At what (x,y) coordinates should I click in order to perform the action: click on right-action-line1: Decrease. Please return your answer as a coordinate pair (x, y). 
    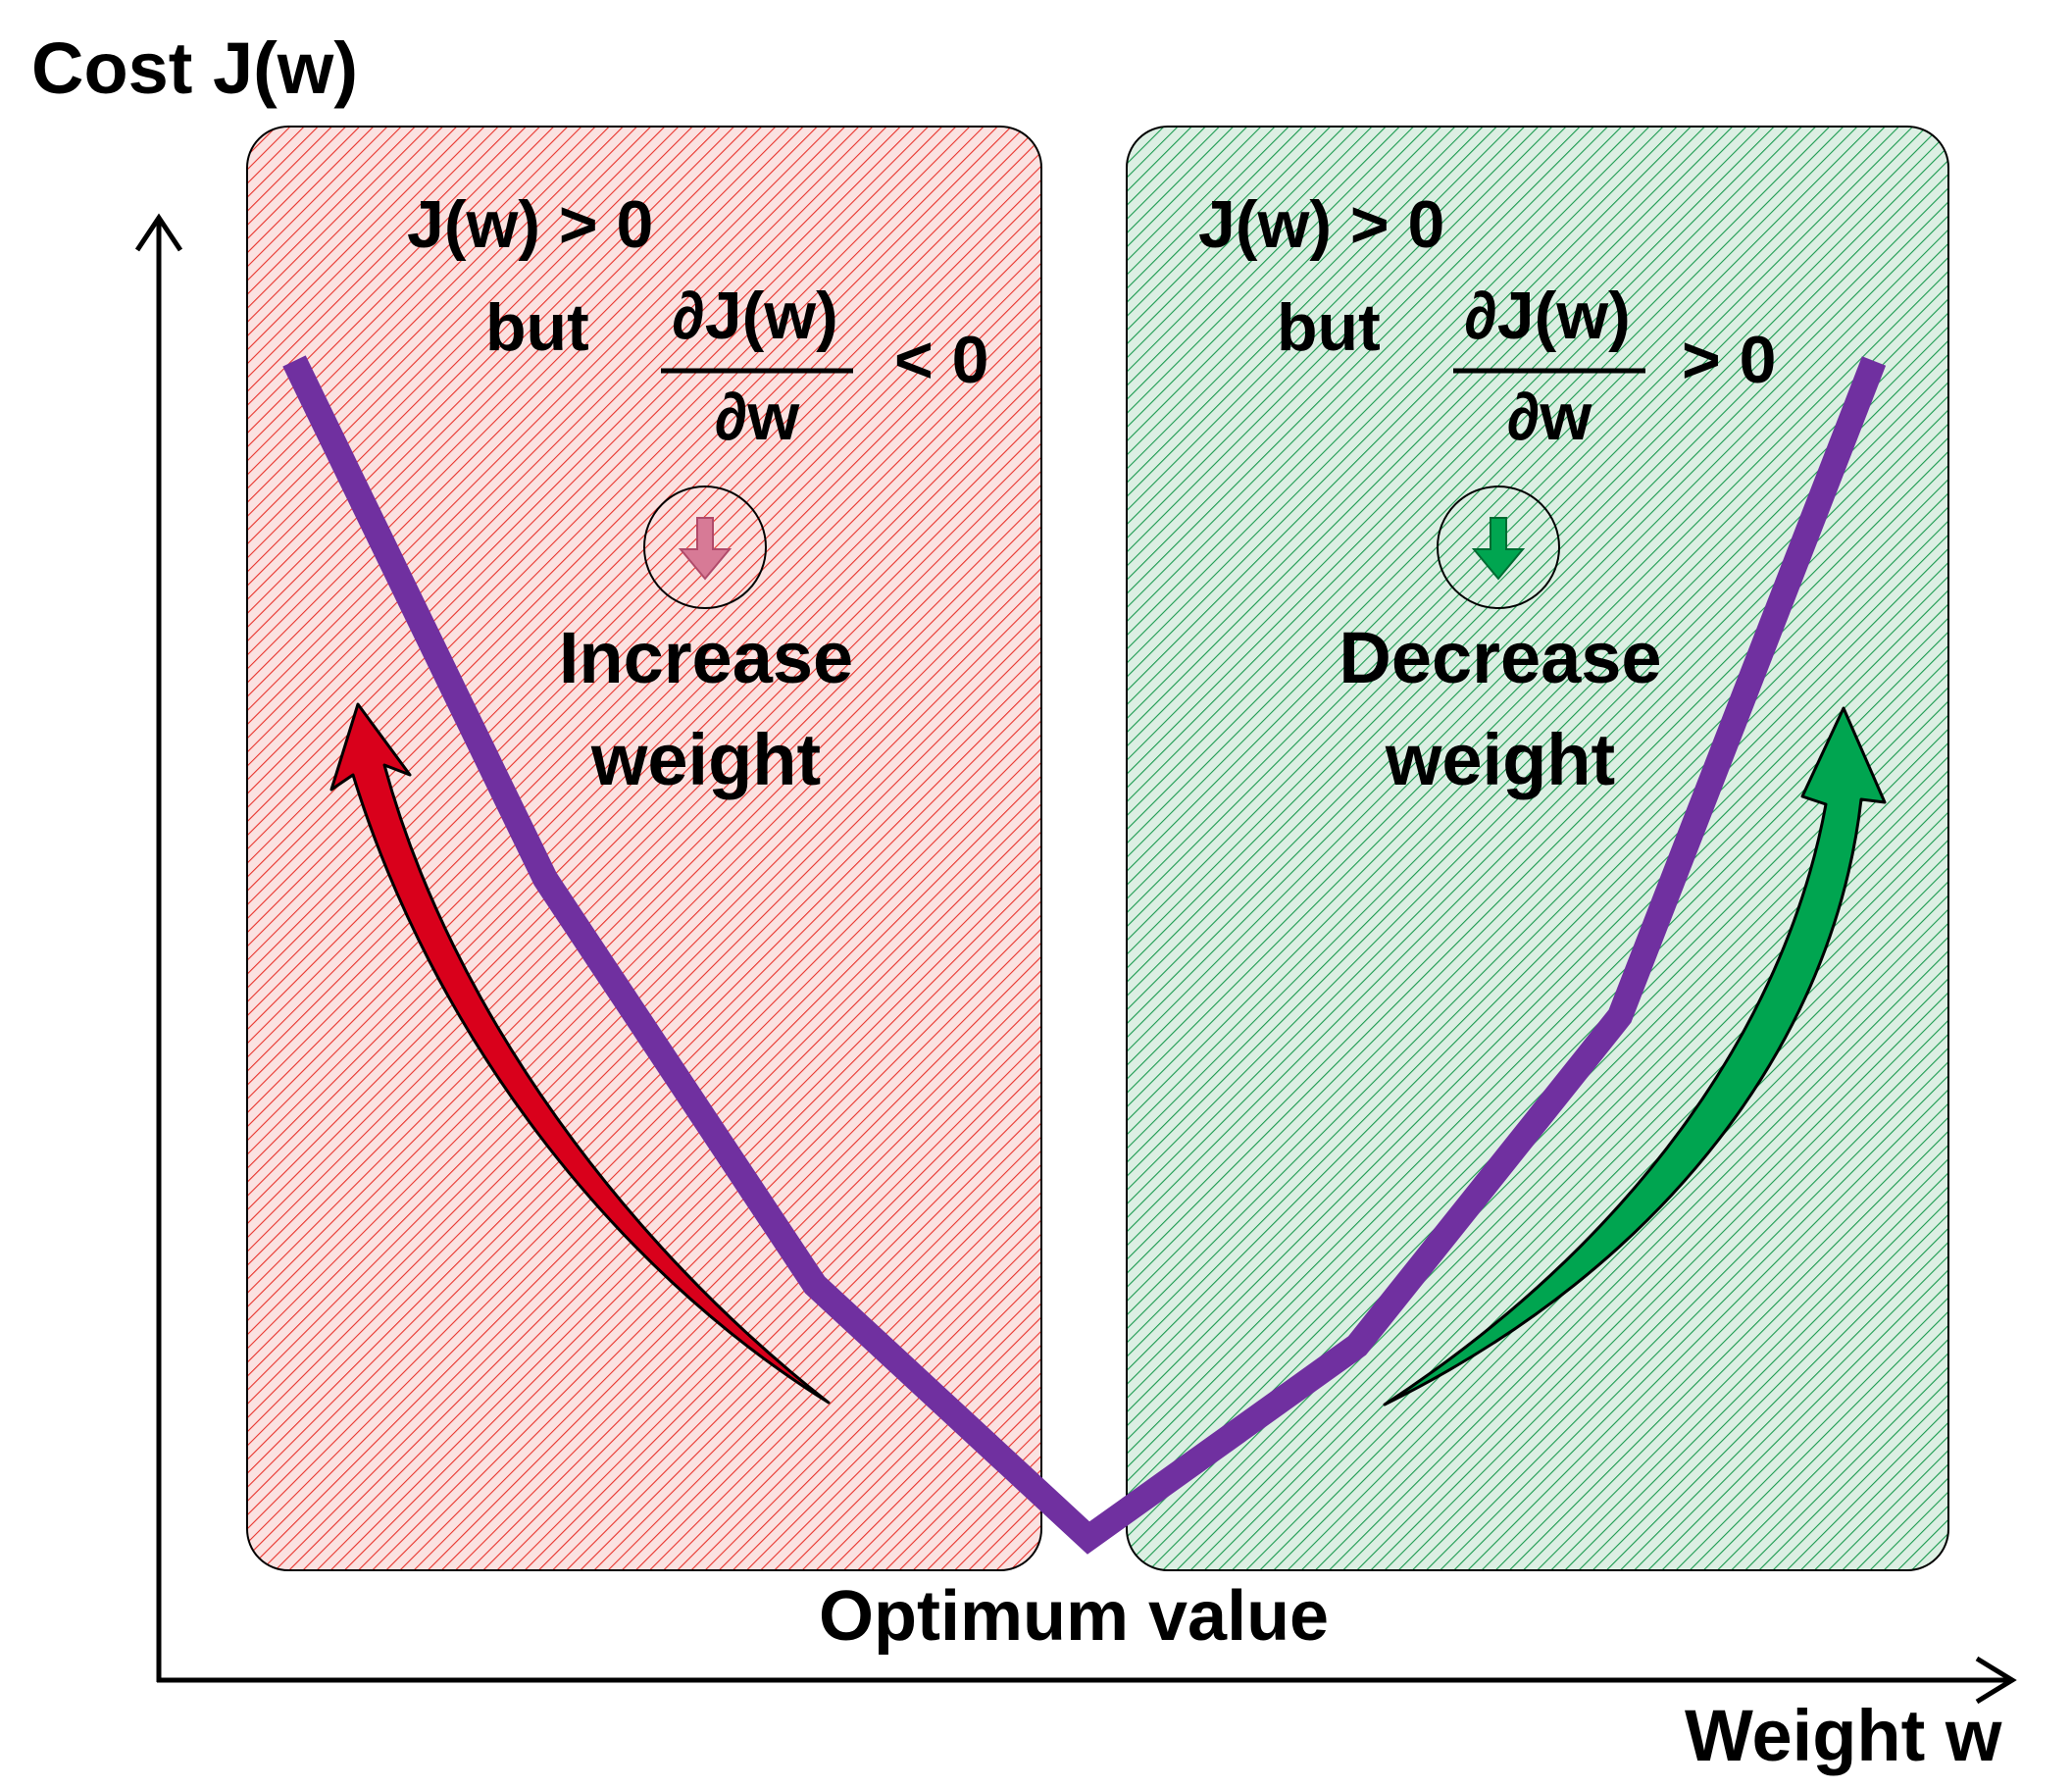
    Looking at the image, I should click on (1500, 658).